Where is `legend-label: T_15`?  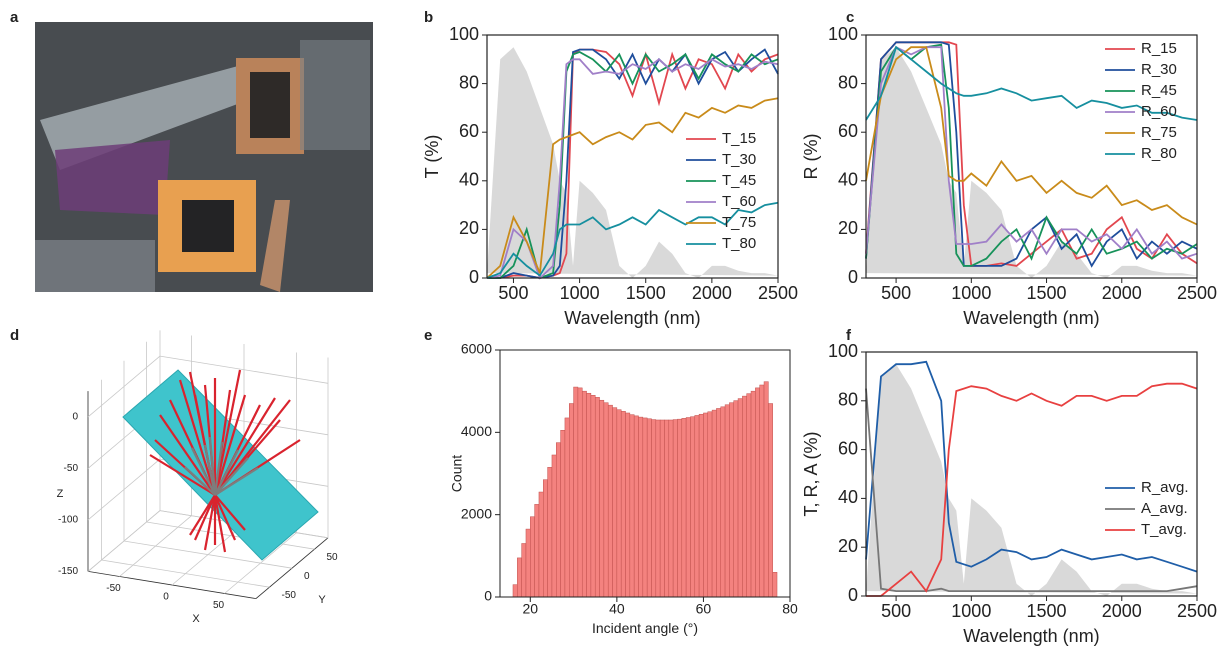 legend-label: T_15 is located at coordinates (739, 138).